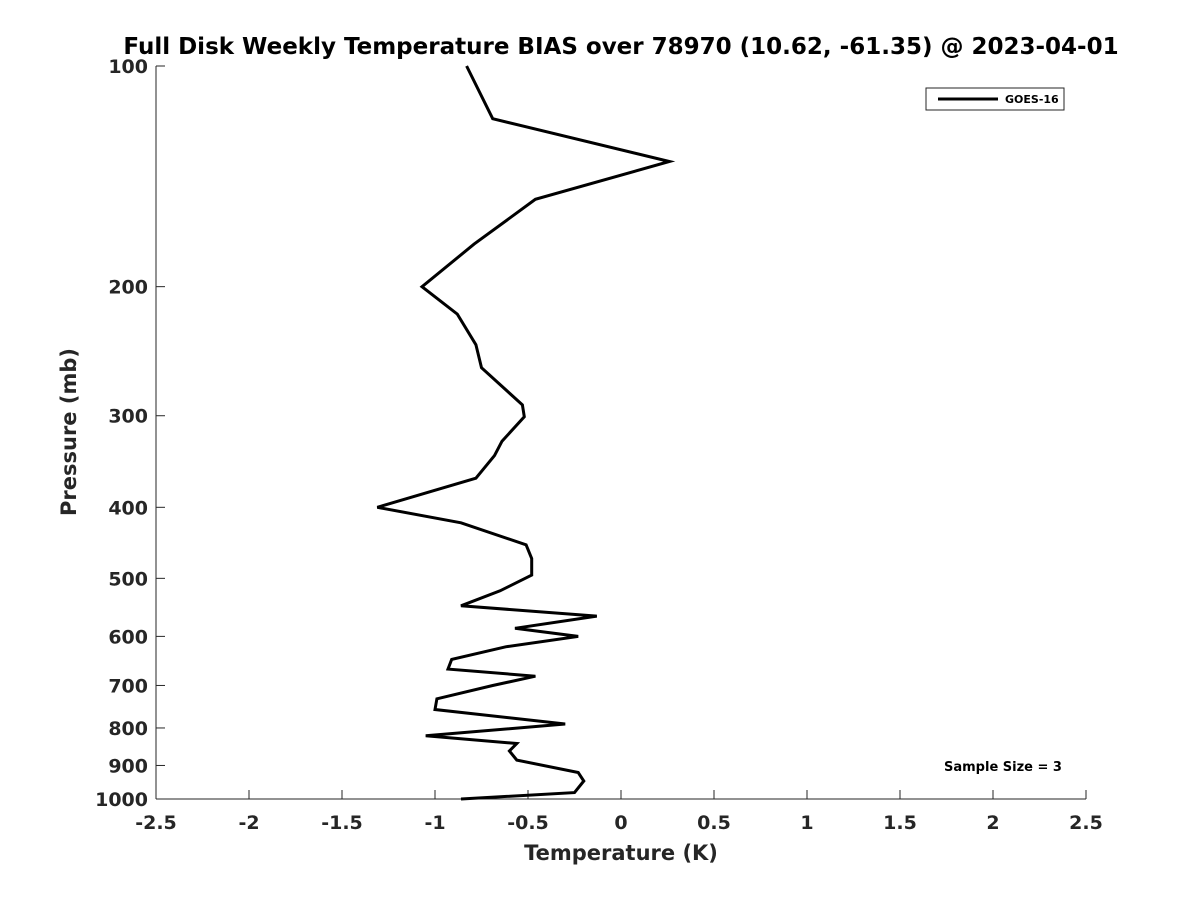 This screenshot has width=1200, height=900. Describe the element at coordinates (806, 823) in the screenshot. I see `x-tick-label: 1` at that location.